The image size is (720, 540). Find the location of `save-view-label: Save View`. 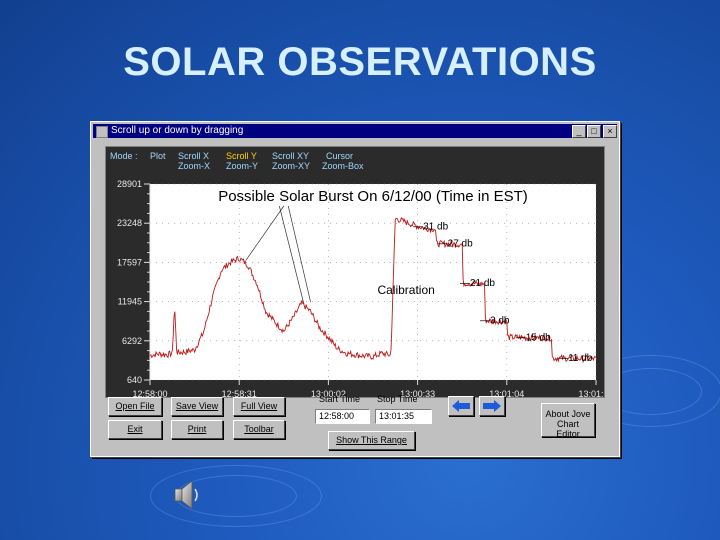

save-view-label: Save View is located at coordinates (197, 406).